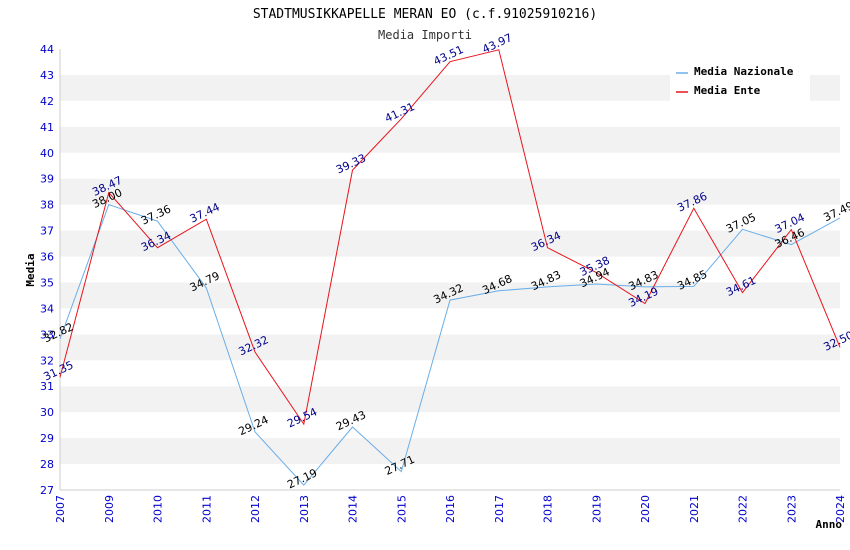 The image size is (850, 550). What do you see at coordinates (645, 509) in the screenshot?
I see `x-tick-label: 2020` at bounding box center [645, 509].